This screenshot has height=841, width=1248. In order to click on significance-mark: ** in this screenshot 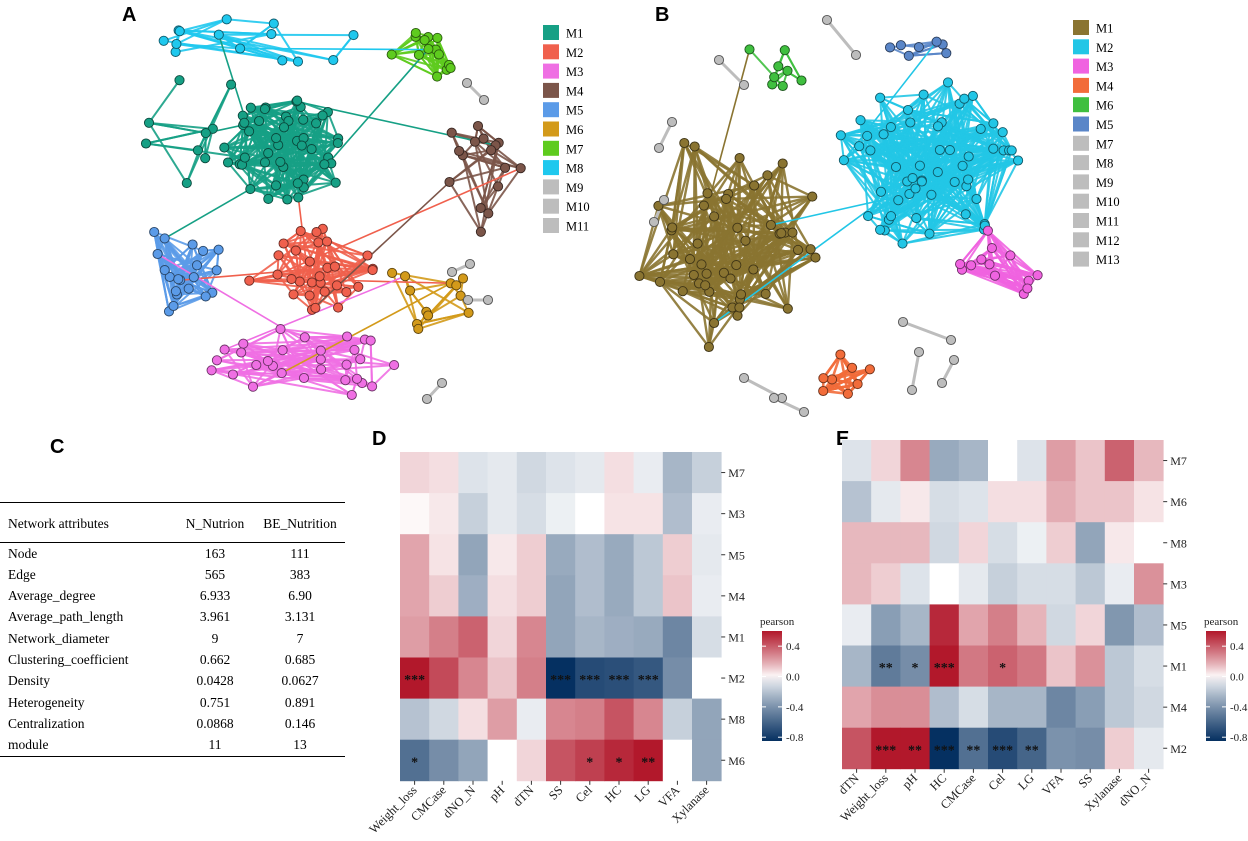, I will do `click(886, 668)`.